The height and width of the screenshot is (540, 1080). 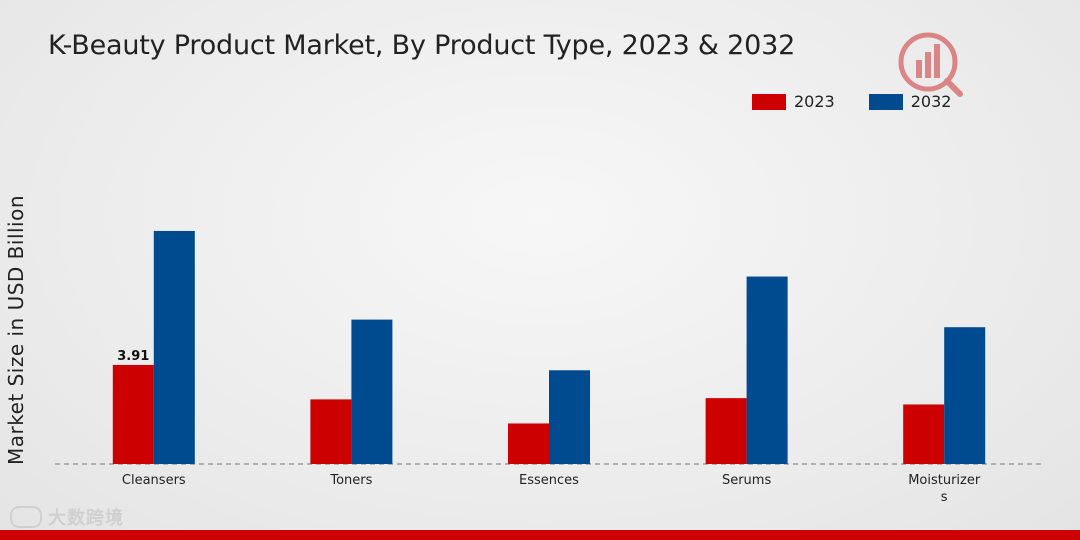 What do you see at coordinates (174, 347) in the screenshot?
I see `bar-2032-cleansers` at bounding box center [174, 347].